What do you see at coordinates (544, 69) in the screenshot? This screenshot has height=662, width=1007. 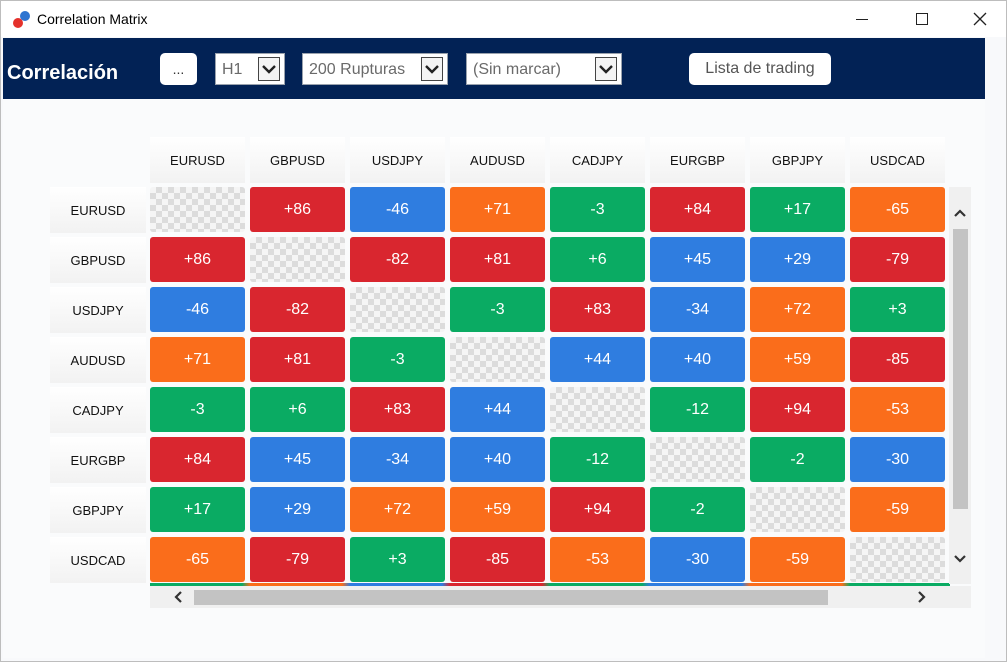 I see `marker-select: (Sin marcar)` at bounding box center [544, 69].